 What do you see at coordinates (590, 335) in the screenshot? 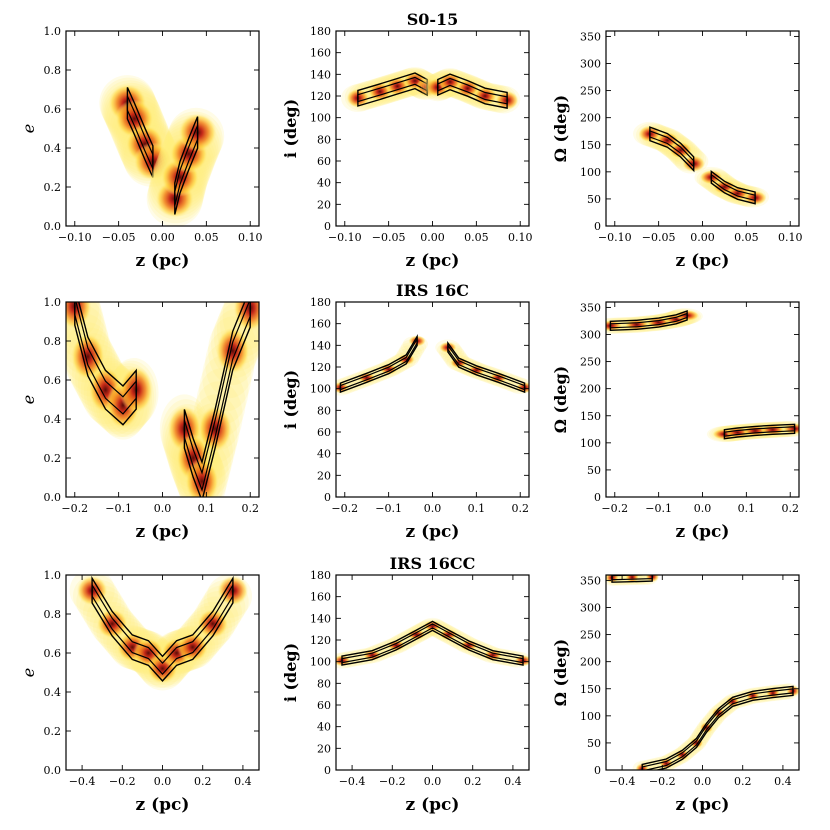
I see `y-tick-label: 300` at bounding box center [590, 335].